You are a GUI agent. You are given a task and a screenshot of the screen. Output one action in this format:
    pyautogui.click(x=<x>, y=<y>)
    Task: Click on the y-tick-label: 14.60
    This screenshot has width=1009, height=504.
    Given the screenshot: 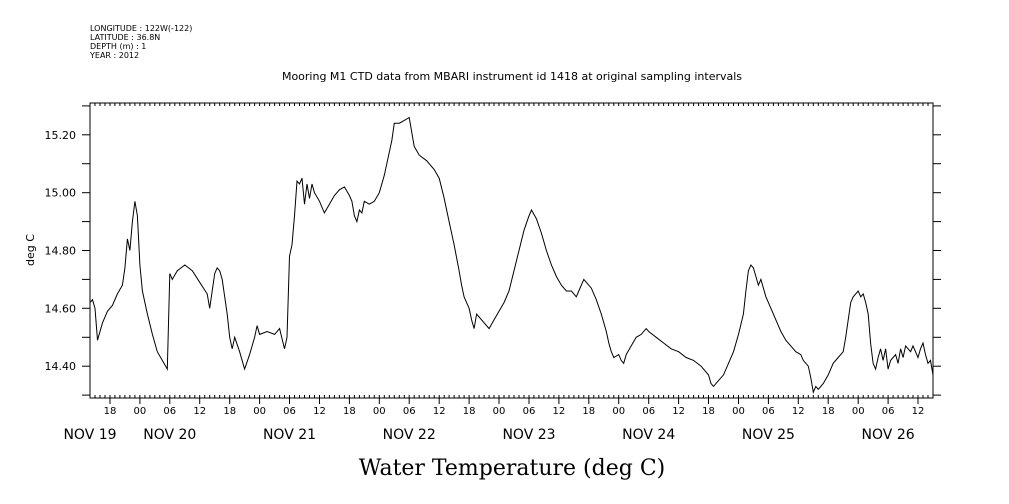 What is the action you would take?
    pyautogui.click(x=61, y=308)
    